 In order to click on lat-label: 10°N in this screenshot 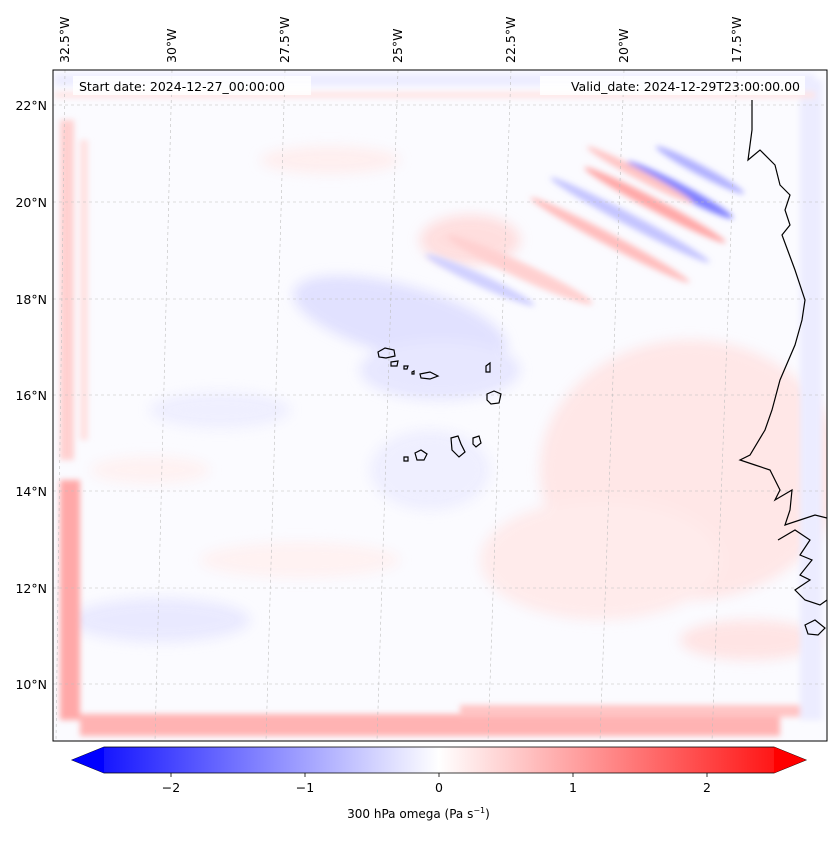, I will do `click(31, 684)`.